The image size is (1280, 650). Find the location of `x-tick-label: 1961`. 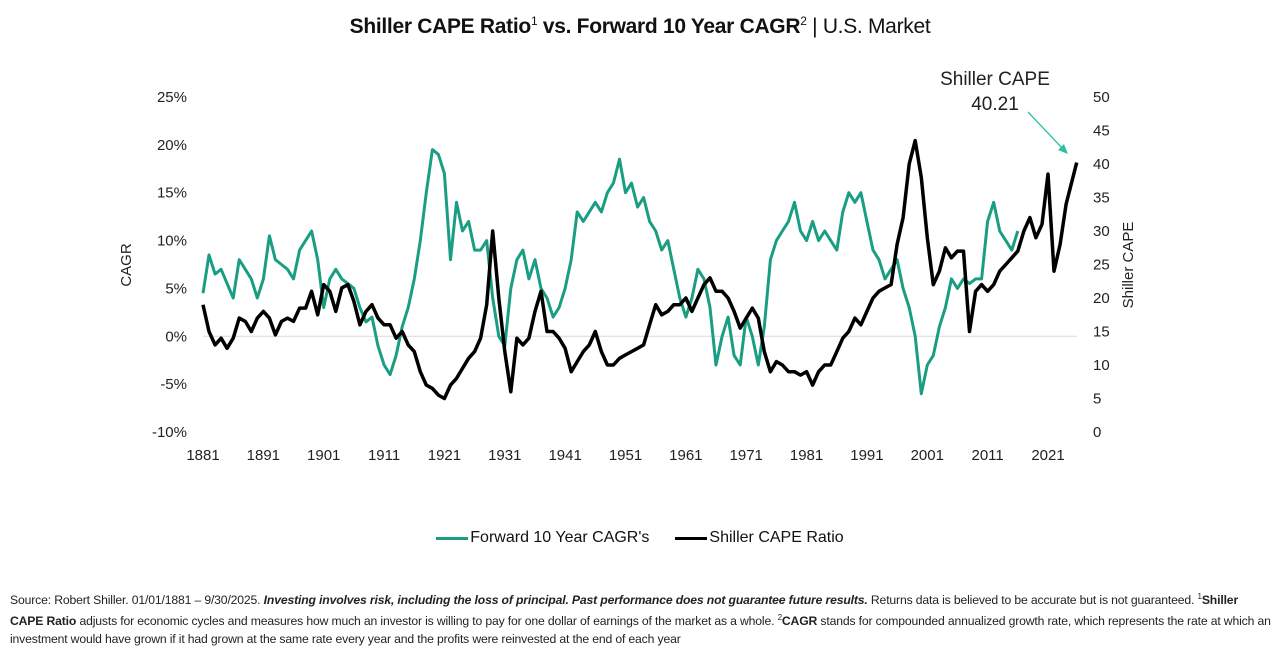

x-tick-label: 1961 is located at coordinates (685, 455).